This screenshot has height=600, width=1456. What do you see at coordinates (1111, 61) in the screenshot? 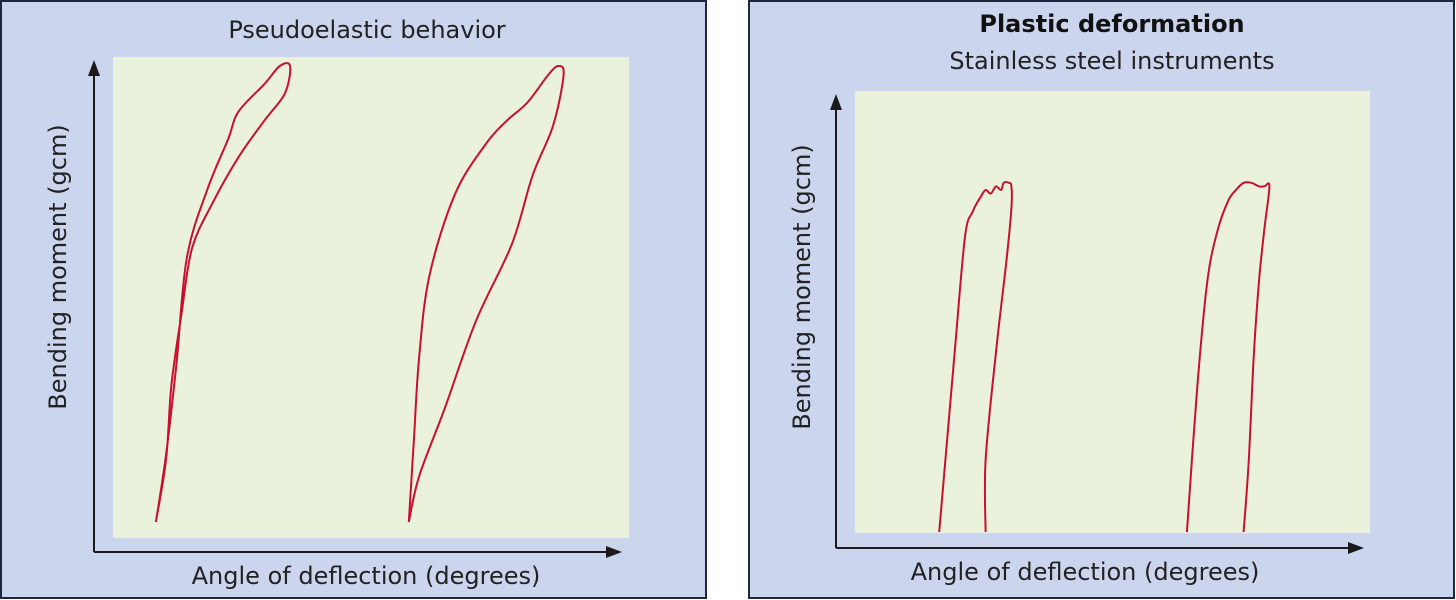
I see `chart-subtitle: Stainless steel instruments` at bounding box center [1111, 61].